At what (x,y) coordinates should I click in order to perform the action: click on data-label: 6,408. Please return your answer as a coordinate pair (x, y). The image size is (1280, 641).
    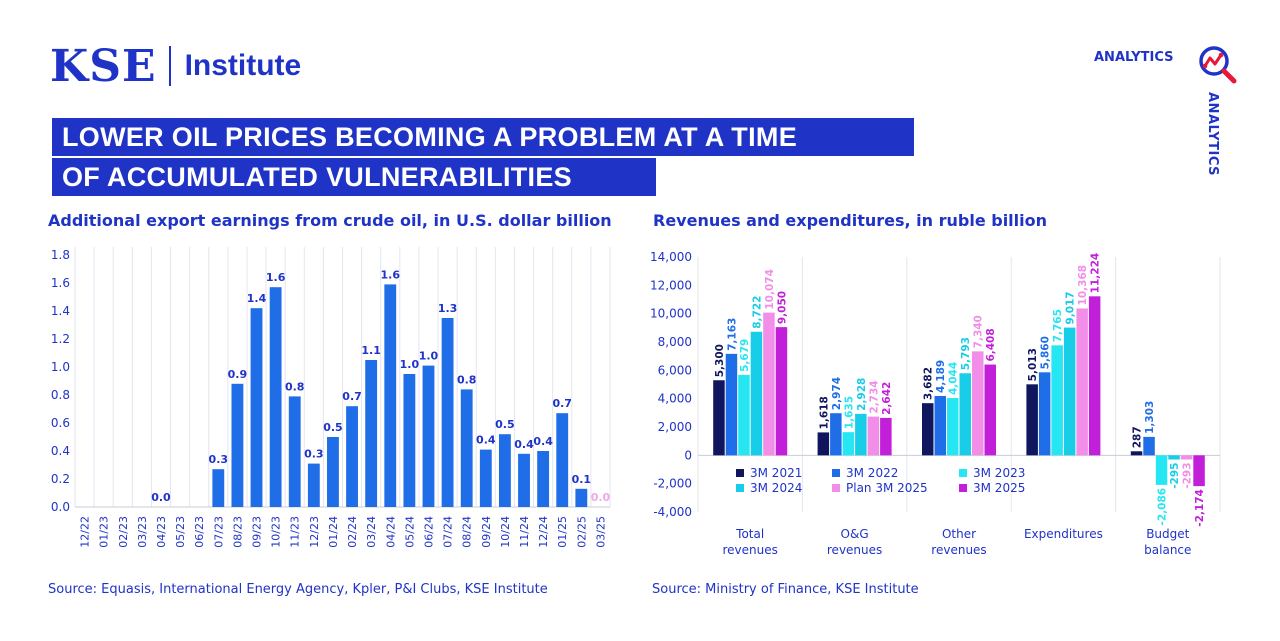
    Looking at the image, I should click on (991, 344).